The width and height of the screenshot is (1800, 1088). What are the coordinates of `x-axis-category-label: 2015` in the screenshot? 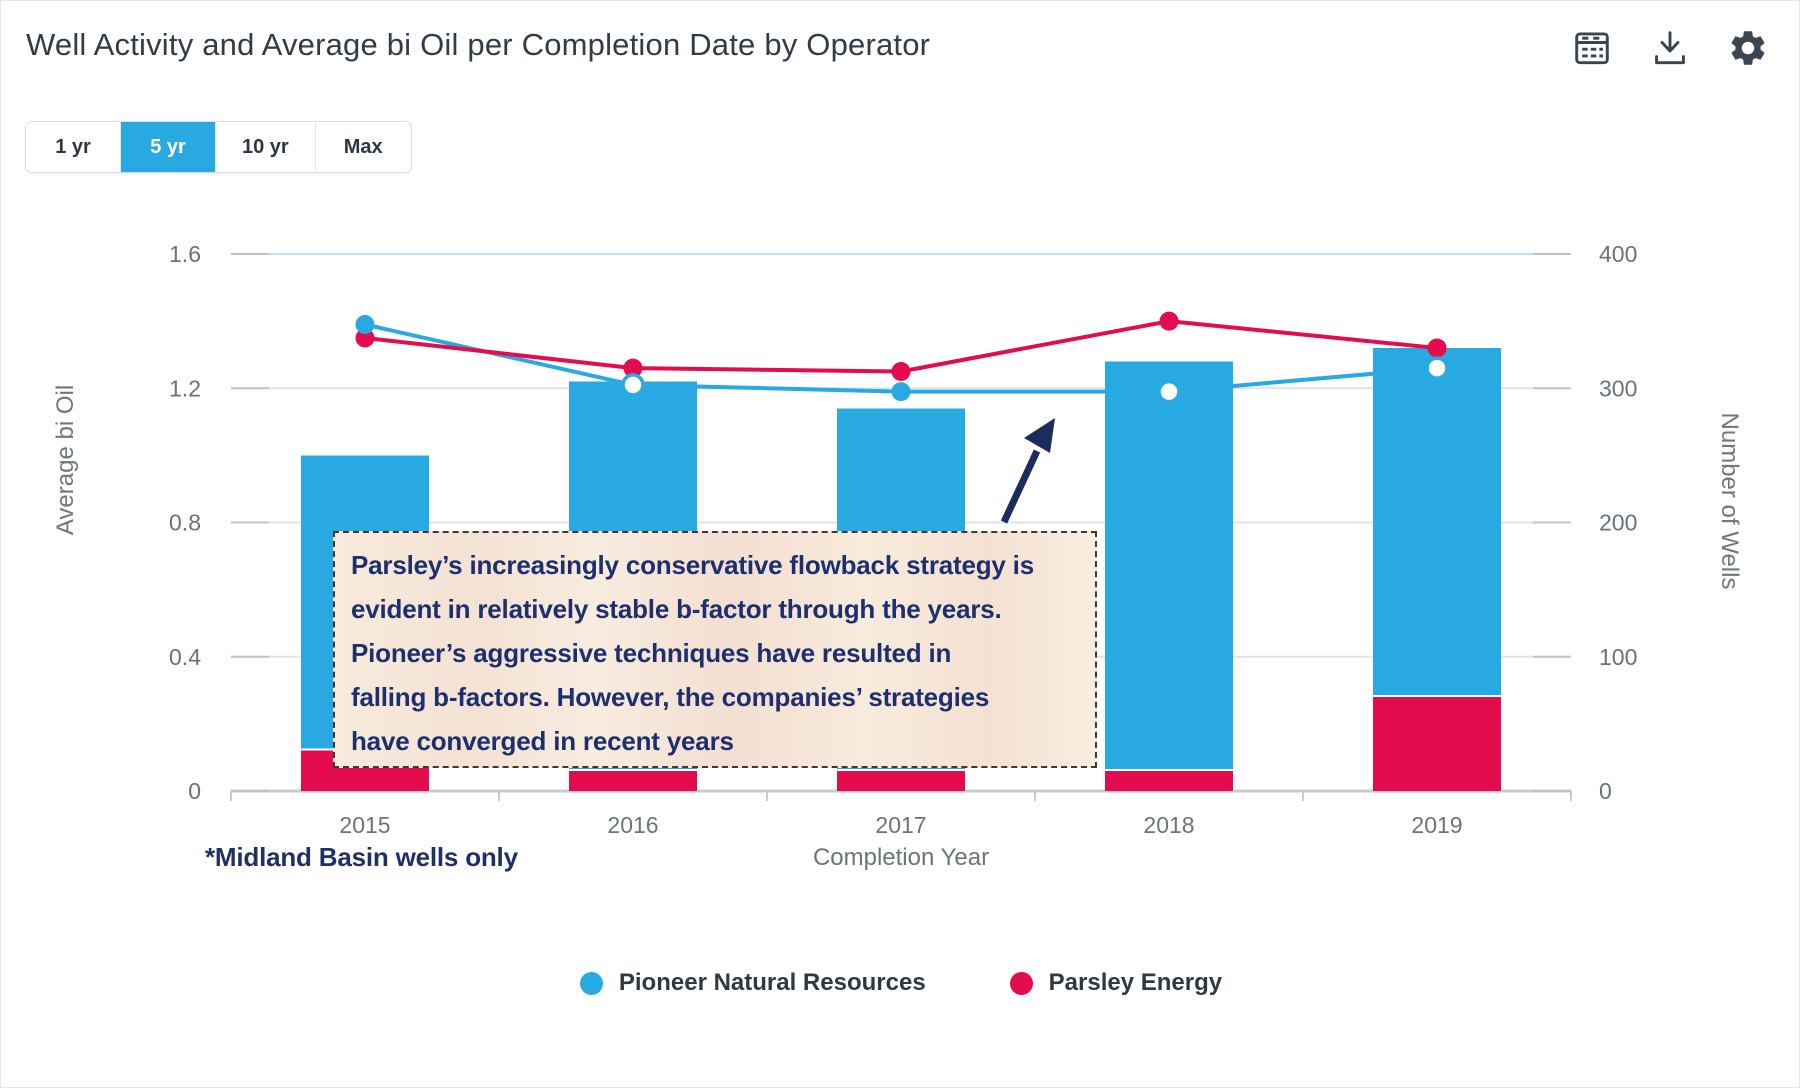 It's located at (364, 825).